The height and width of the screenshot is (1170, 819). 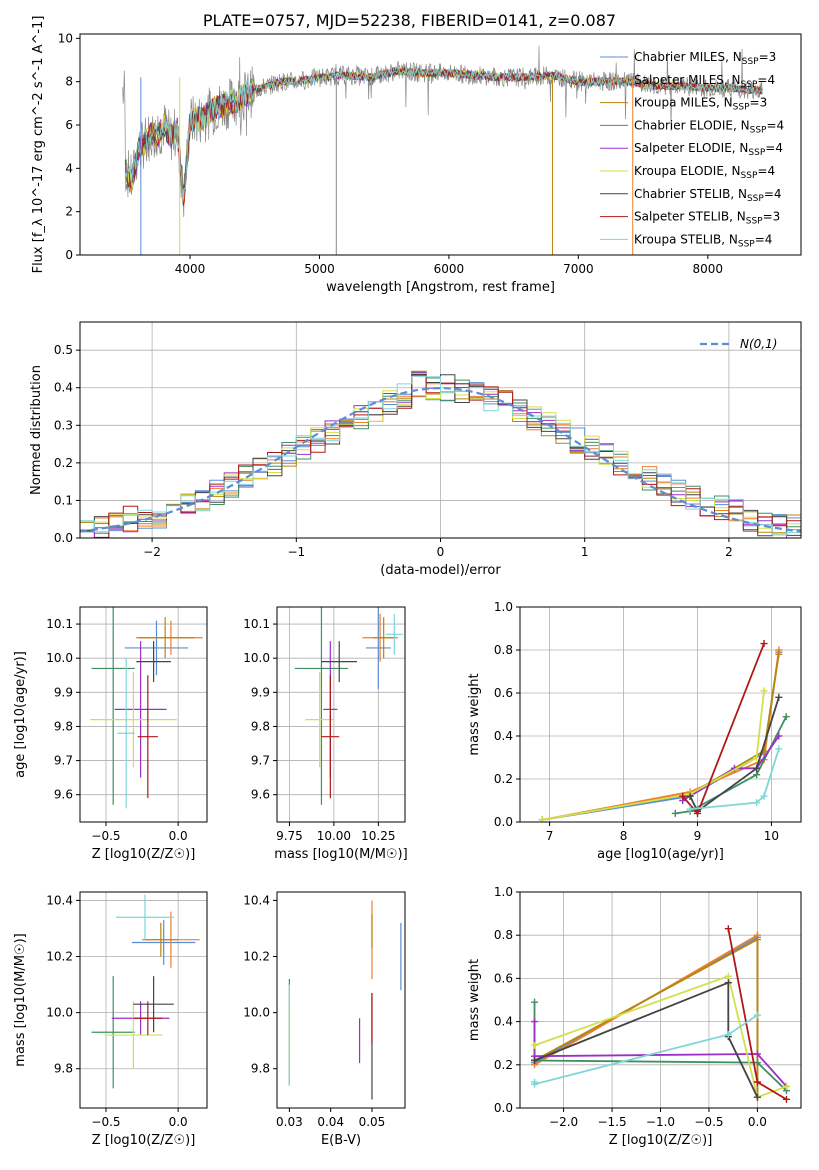 What do you see at coordinates (334, 836) in the screenshot?
I see `x-tick-label: 10.00` at bounding box center [334, 836].